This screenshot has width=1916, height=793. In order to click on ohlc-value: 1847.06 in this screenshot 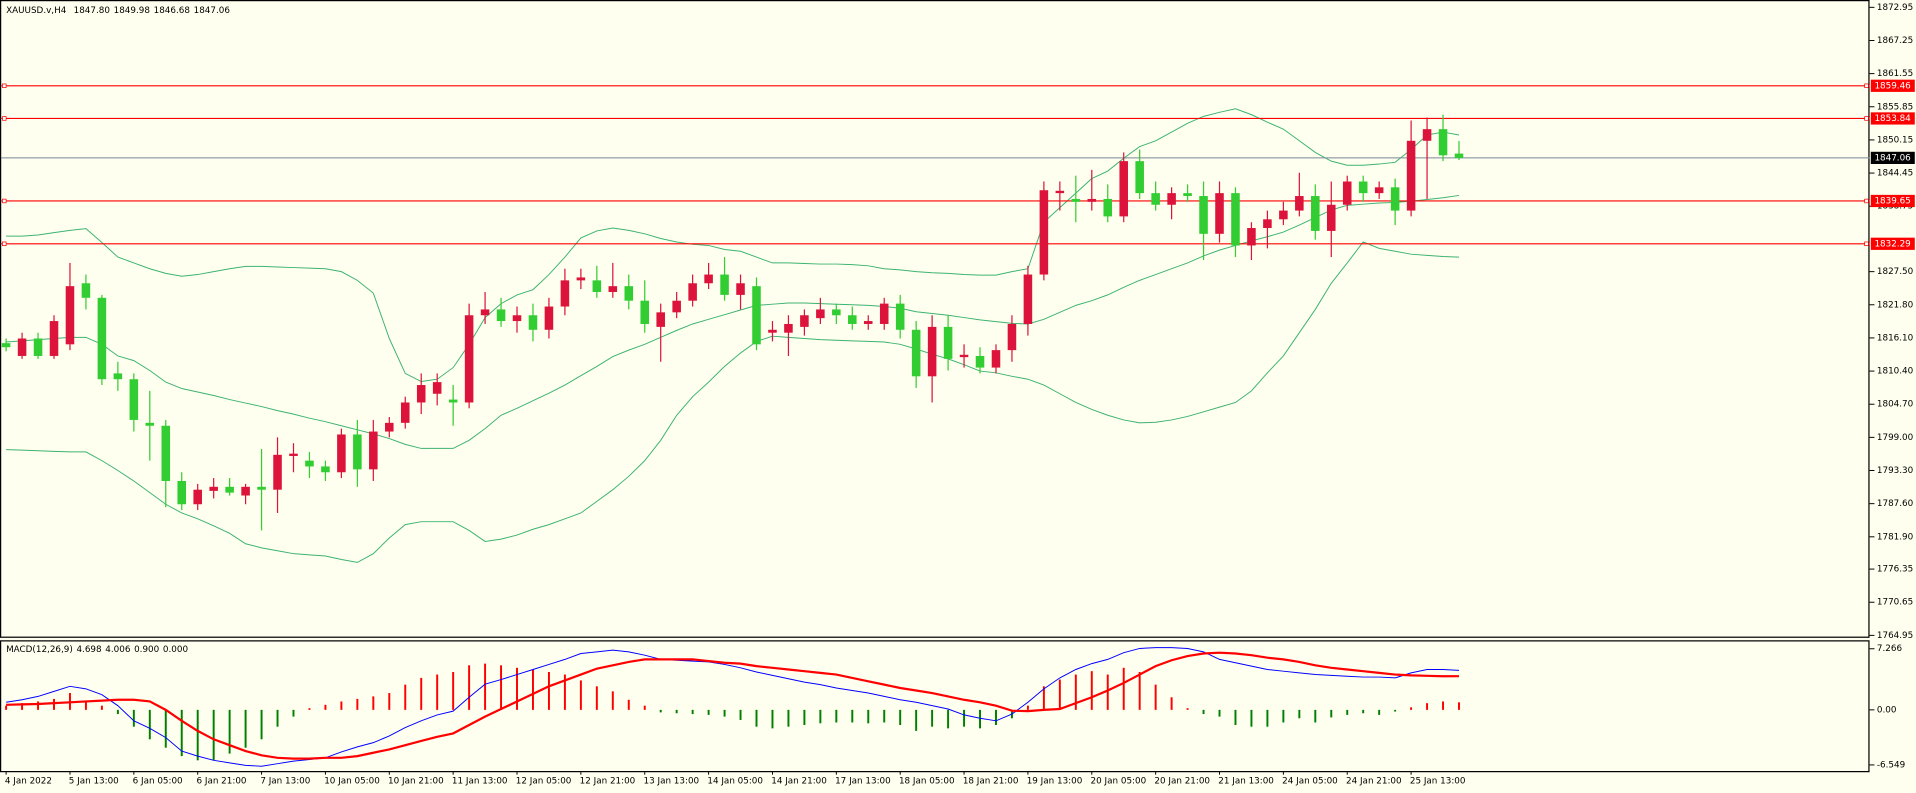, I will do `click(212, 10)`.